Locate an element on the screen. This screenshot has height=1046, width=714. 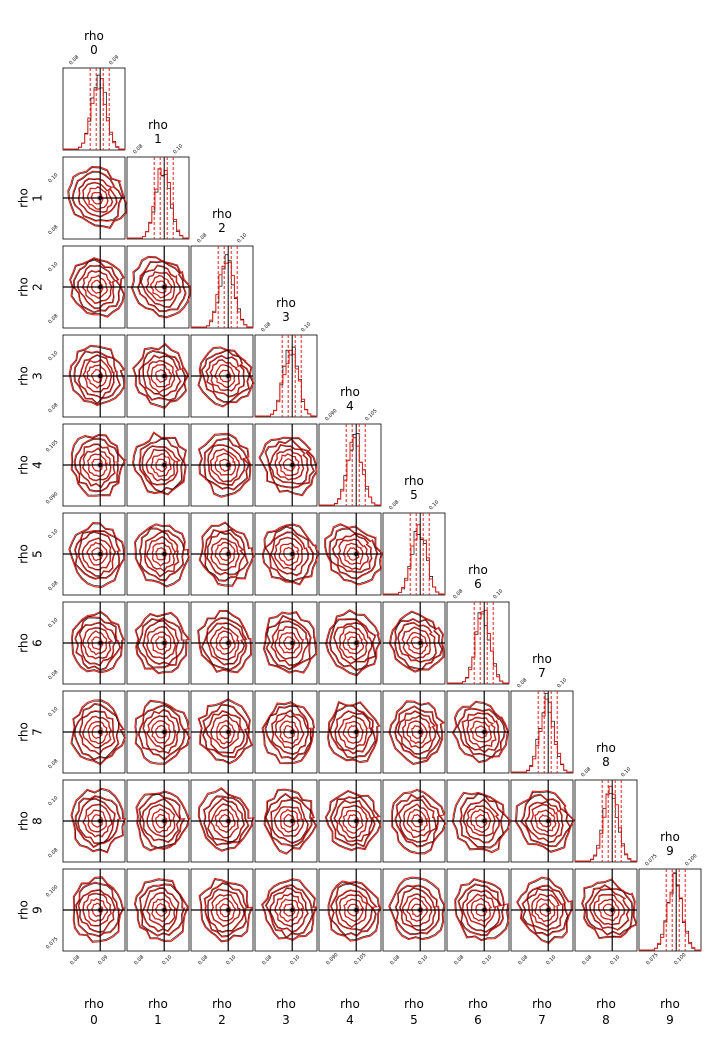
top-tick-label: 0.10 is located at coordinates (242, 238).